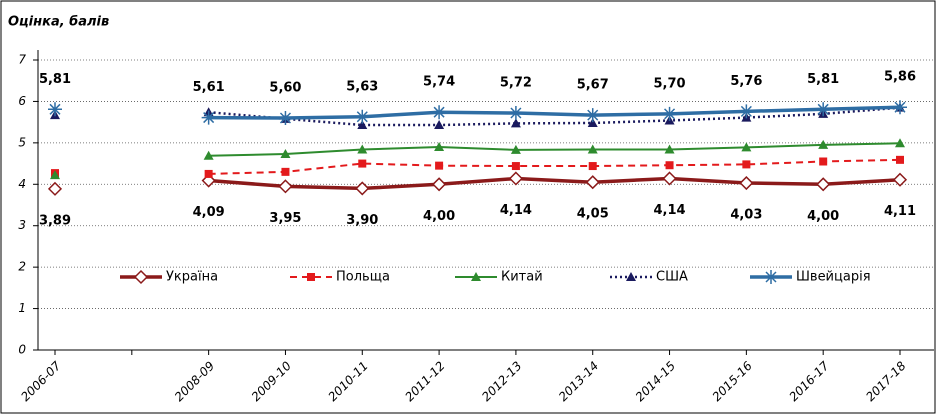  Describe the element at coordinates (22, 350) in the screenshot. I see `y-tick-label: 0` at that location.